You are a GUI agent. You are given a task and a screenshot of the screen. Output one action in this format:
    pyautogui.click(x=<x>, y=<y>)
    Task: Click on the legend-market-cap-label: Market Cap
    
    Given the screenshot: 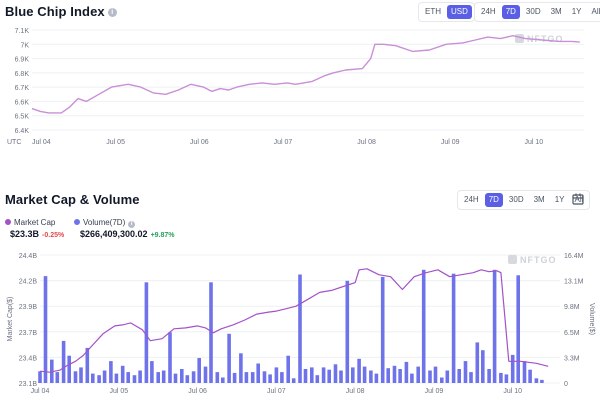 What is the action you would take?
    pyautogui.click(x=35, y=222)
    